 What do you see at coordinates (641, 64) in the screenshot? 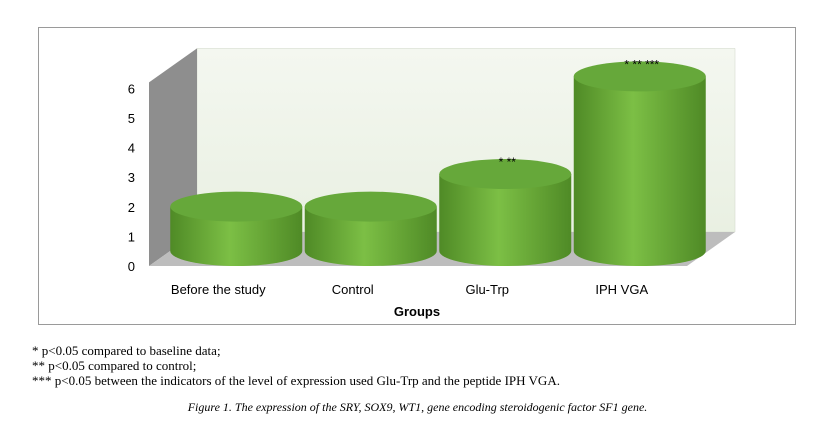
I see `significance-annotation: * ** ***` at bounding box center [641, 64].